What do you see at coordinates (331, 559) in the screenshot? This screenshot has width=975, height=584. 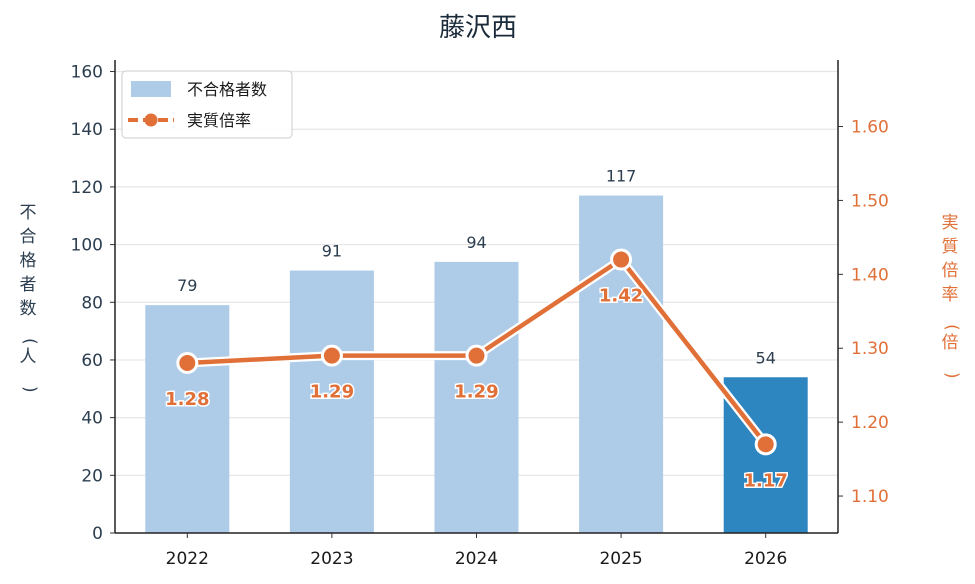 I see `x-tick-label: 2023` at bounding box center [331, 559].